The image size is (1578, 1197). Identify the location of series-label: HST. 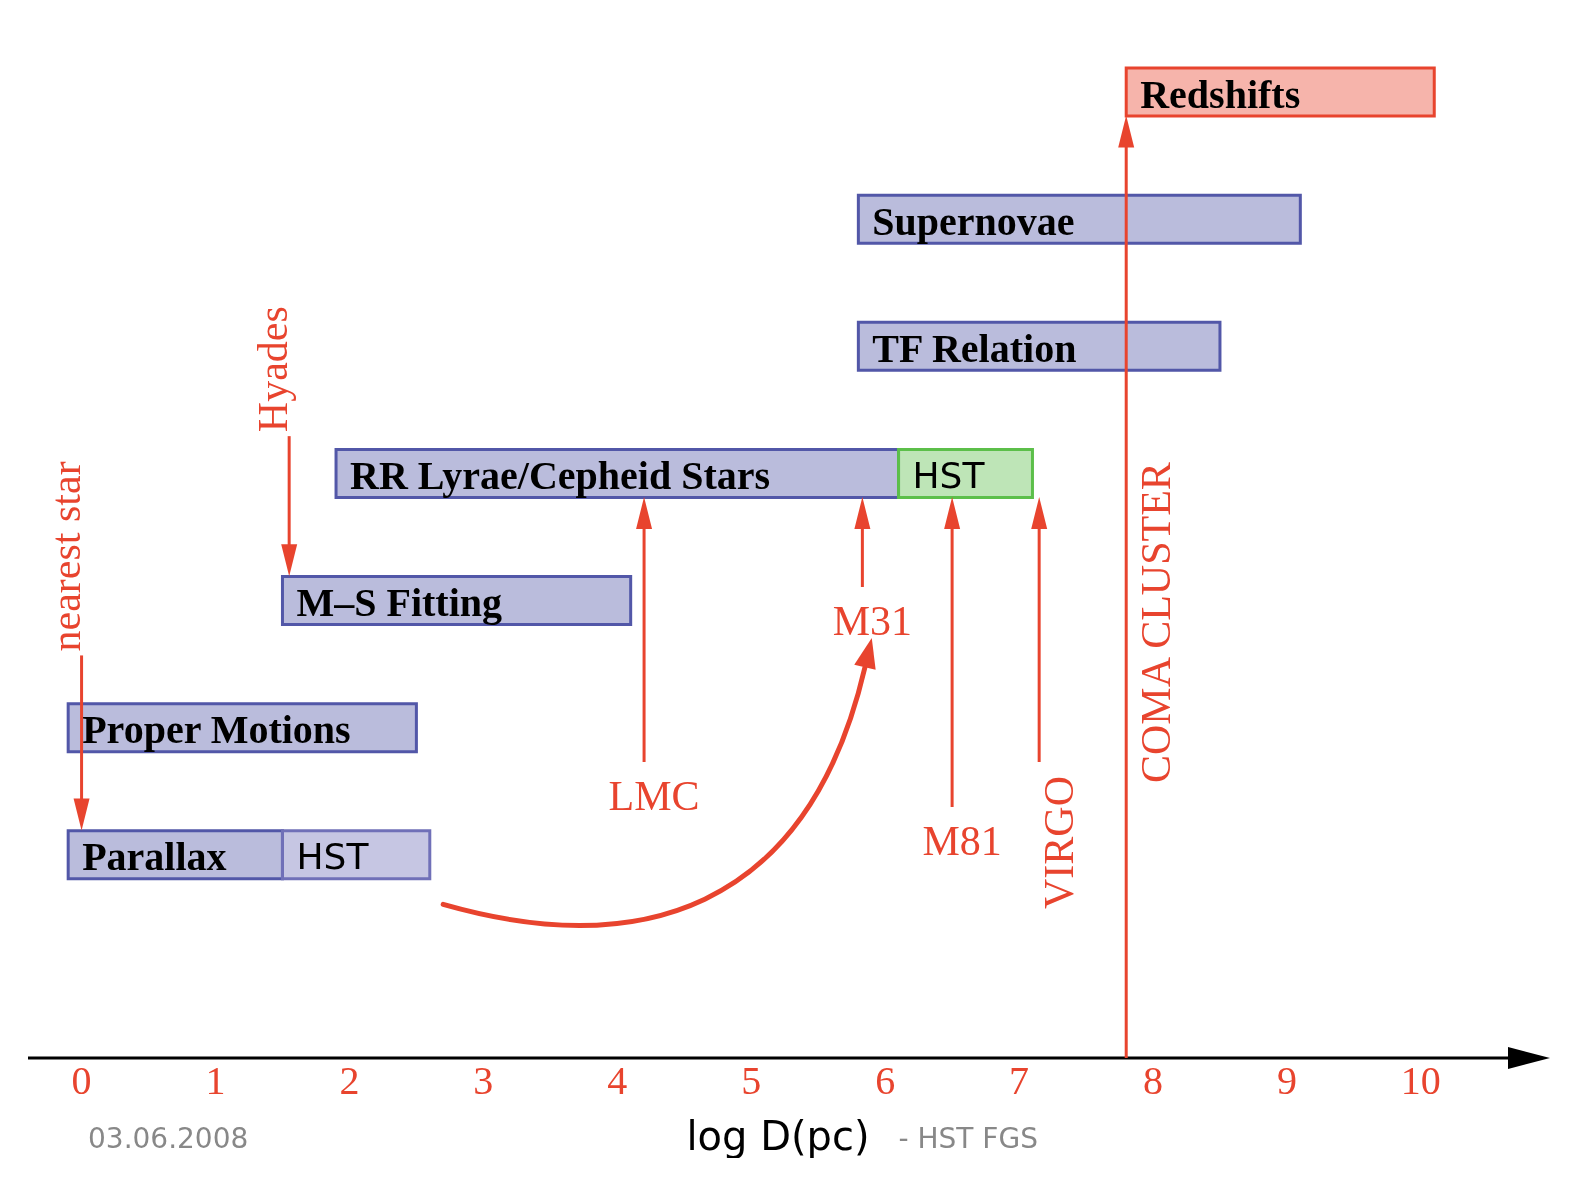
(949, 475).